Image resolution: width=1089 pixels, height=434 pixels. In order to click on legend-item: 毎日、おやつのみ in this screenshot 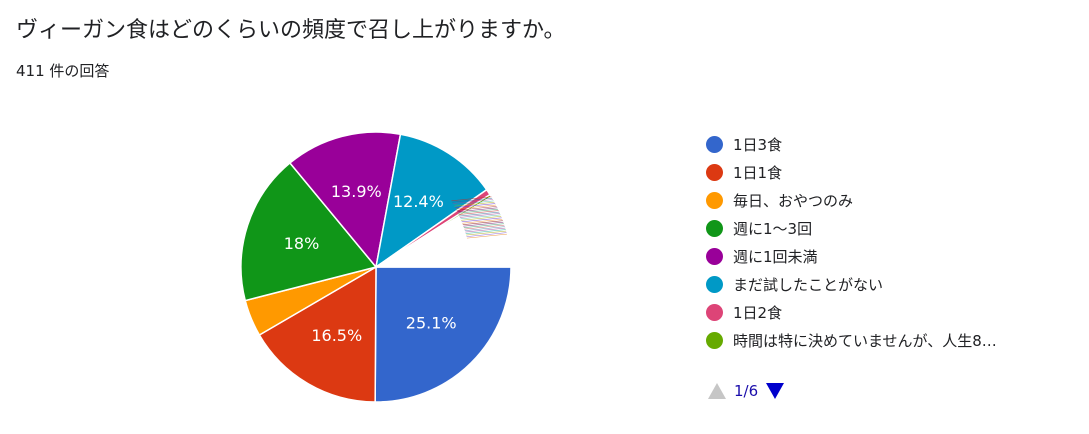, I will do `click(851, 200)`.